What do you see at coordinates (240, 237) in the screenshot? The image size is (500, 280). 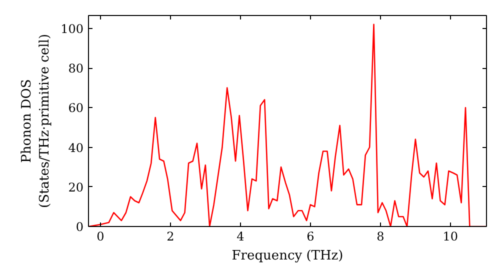 I see `x-tick-label: 4` at bounding box center [240, 237].